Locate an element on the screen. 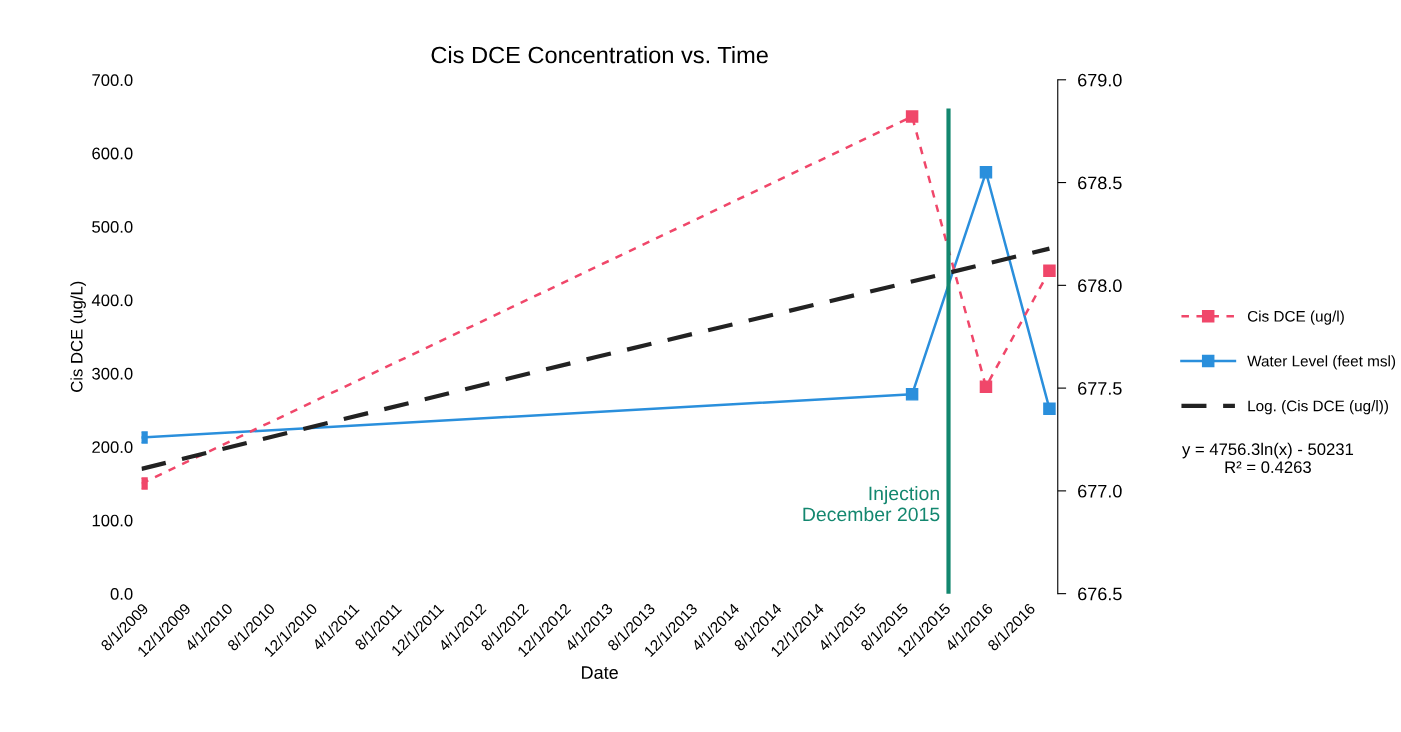 This screenshot has height=732, width=1401. legend-label: Log. (Cis DCE (ug/l)) is located at coordinates (1318, 407).